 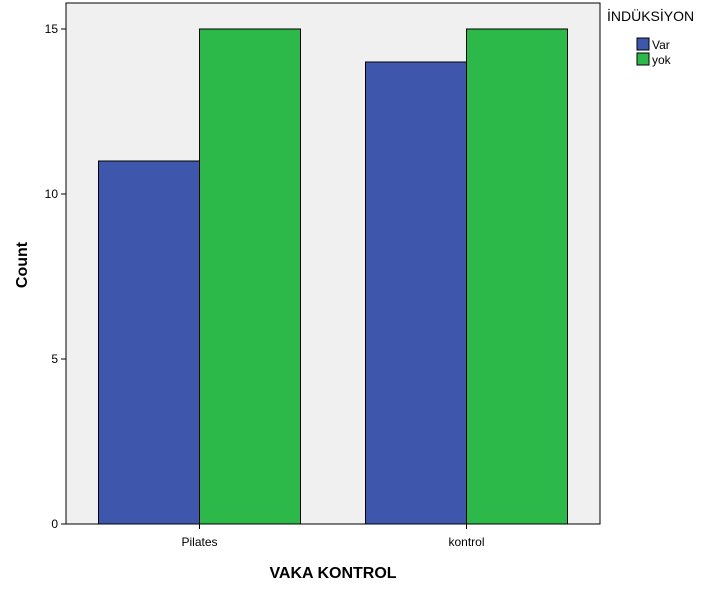 What do you see at coordinates (199, 542) in the screenshot?
I see `x-tick-label-pilates: Pilates` at bounding box center [199, 542].